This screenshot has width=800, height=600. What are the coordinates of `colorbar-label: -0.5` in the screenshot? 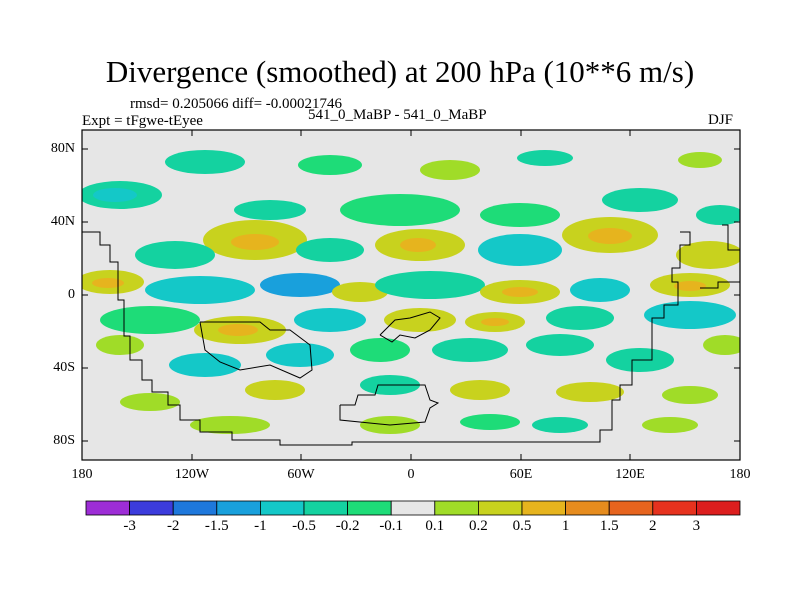 It's located at (304, 526).